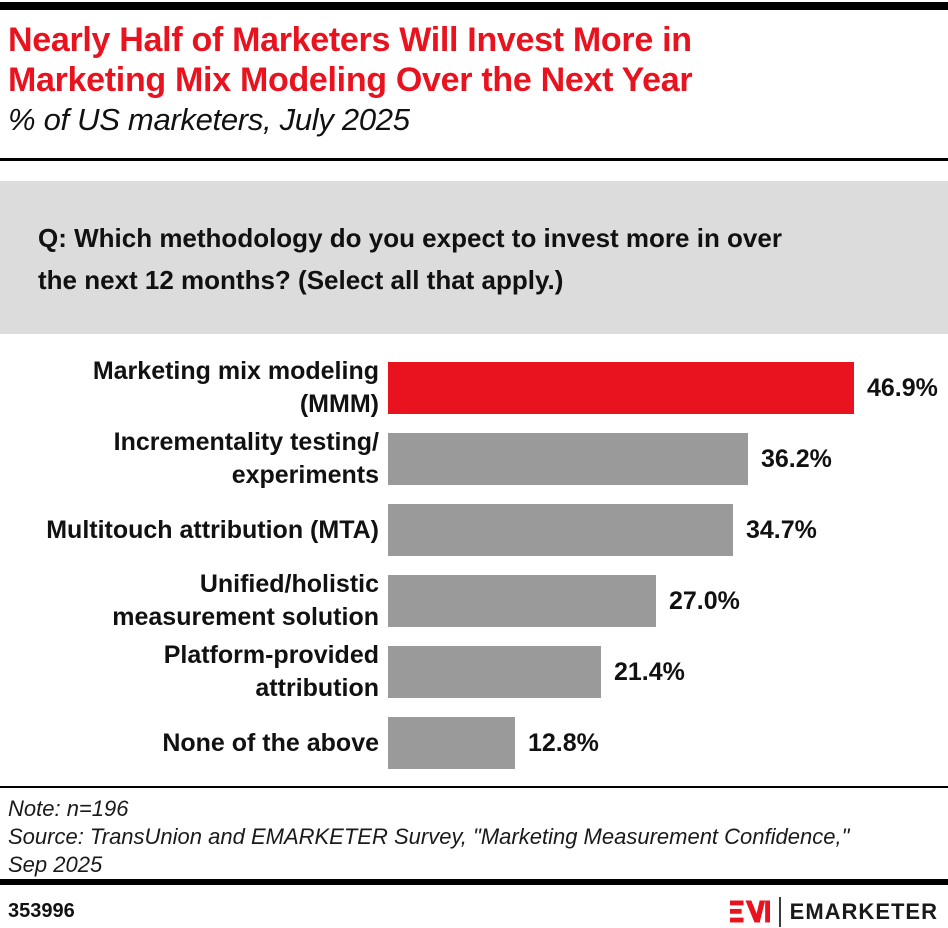 The image size is (948, 928). What do you see at coordinates (749, 911) in the screenshot?
I see `emarketer-monogram-icon` at bounding box center [749, 911].